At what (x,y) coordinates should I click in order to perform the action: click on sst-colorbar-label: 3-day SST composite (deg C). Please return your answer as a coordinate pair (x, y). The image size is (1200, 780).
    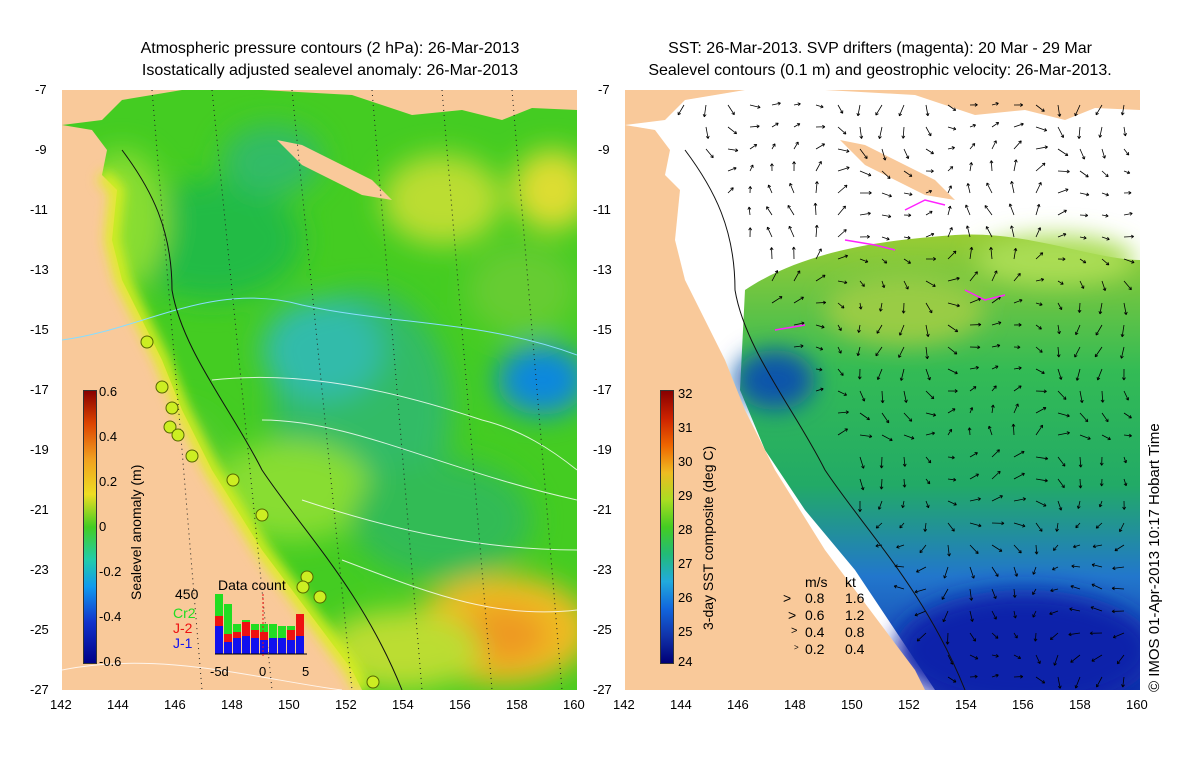
    Looking at the image, I should click on (708, 537).